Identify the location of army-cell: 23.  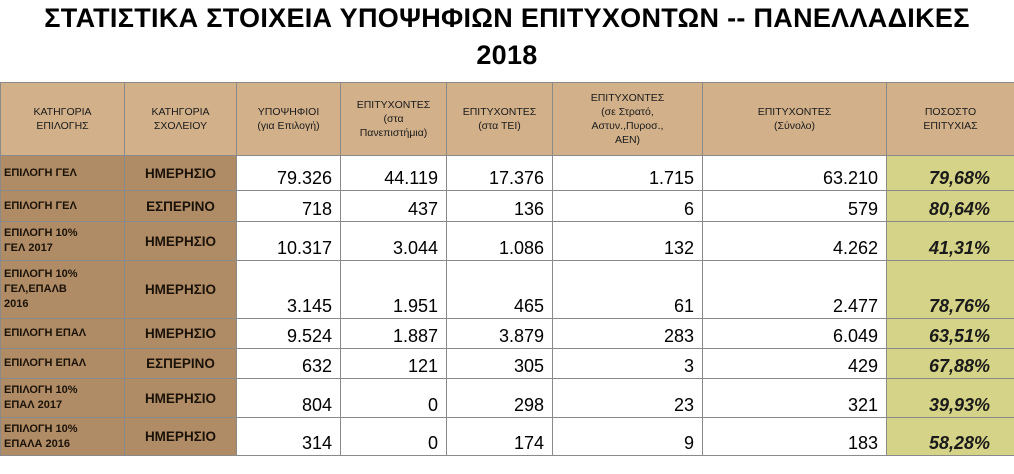
(627, 398).